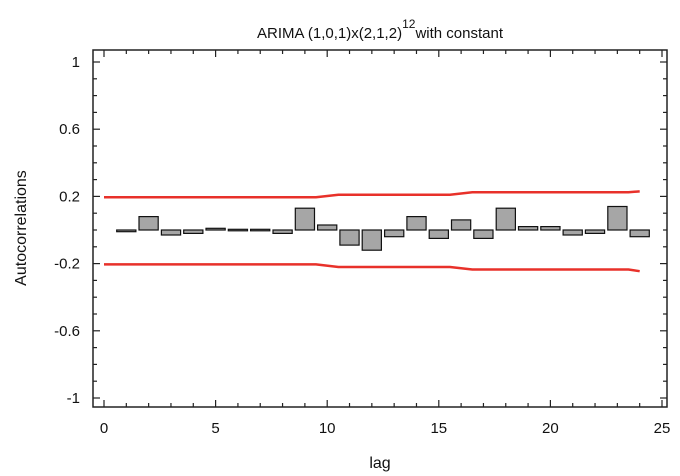 This screenshot has width=680, height=476. I want to click on x-tick-label: 25, so click(662, 428).